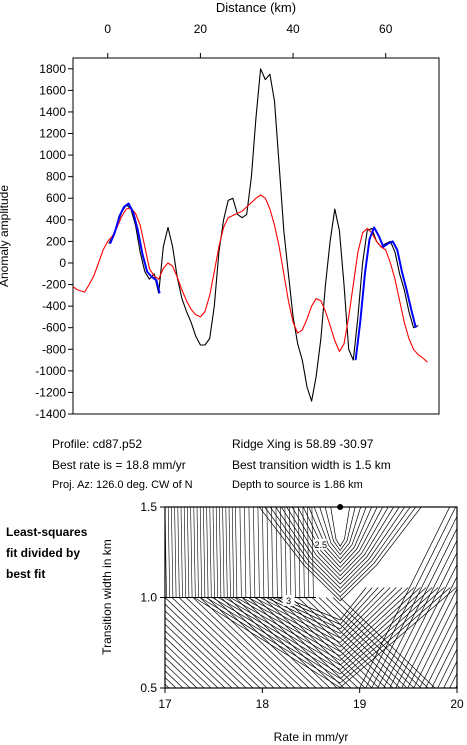 This screenshot has width=467, height=745. I want to click on profile-name-text: Profile: cd87.p52, so click(97, 444).